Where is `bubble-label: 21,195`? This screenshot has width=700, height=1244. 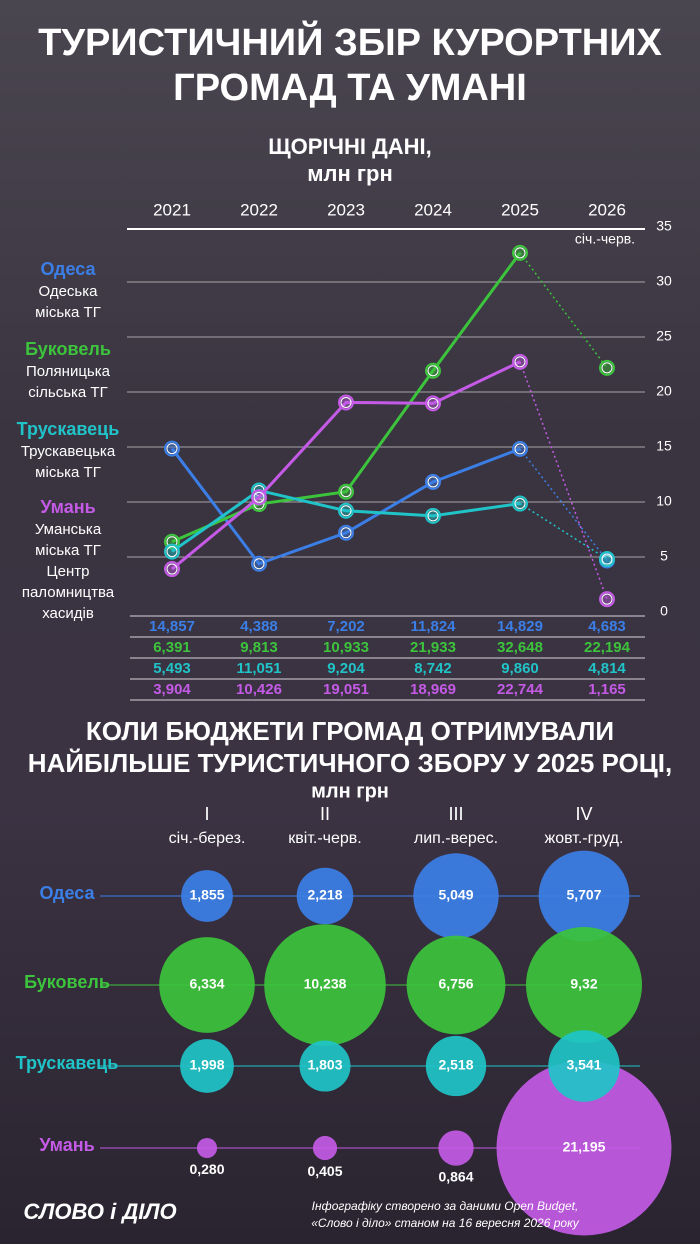 bubble-label: 21,195 is located at coordinates (584, 1147).